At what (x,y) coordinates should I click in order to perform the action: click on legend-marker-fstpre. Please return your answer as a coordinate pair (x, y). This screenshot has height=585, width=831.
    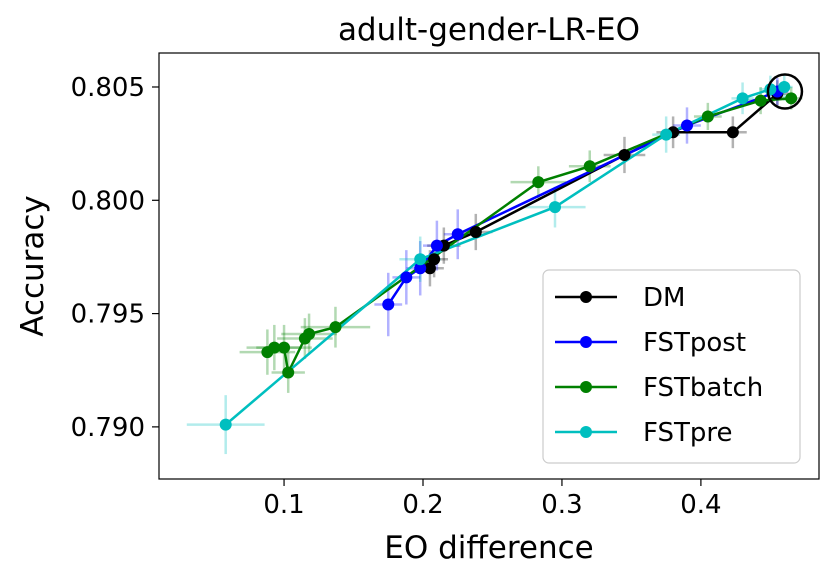
    Looking at the image, I should click on (586, 432).